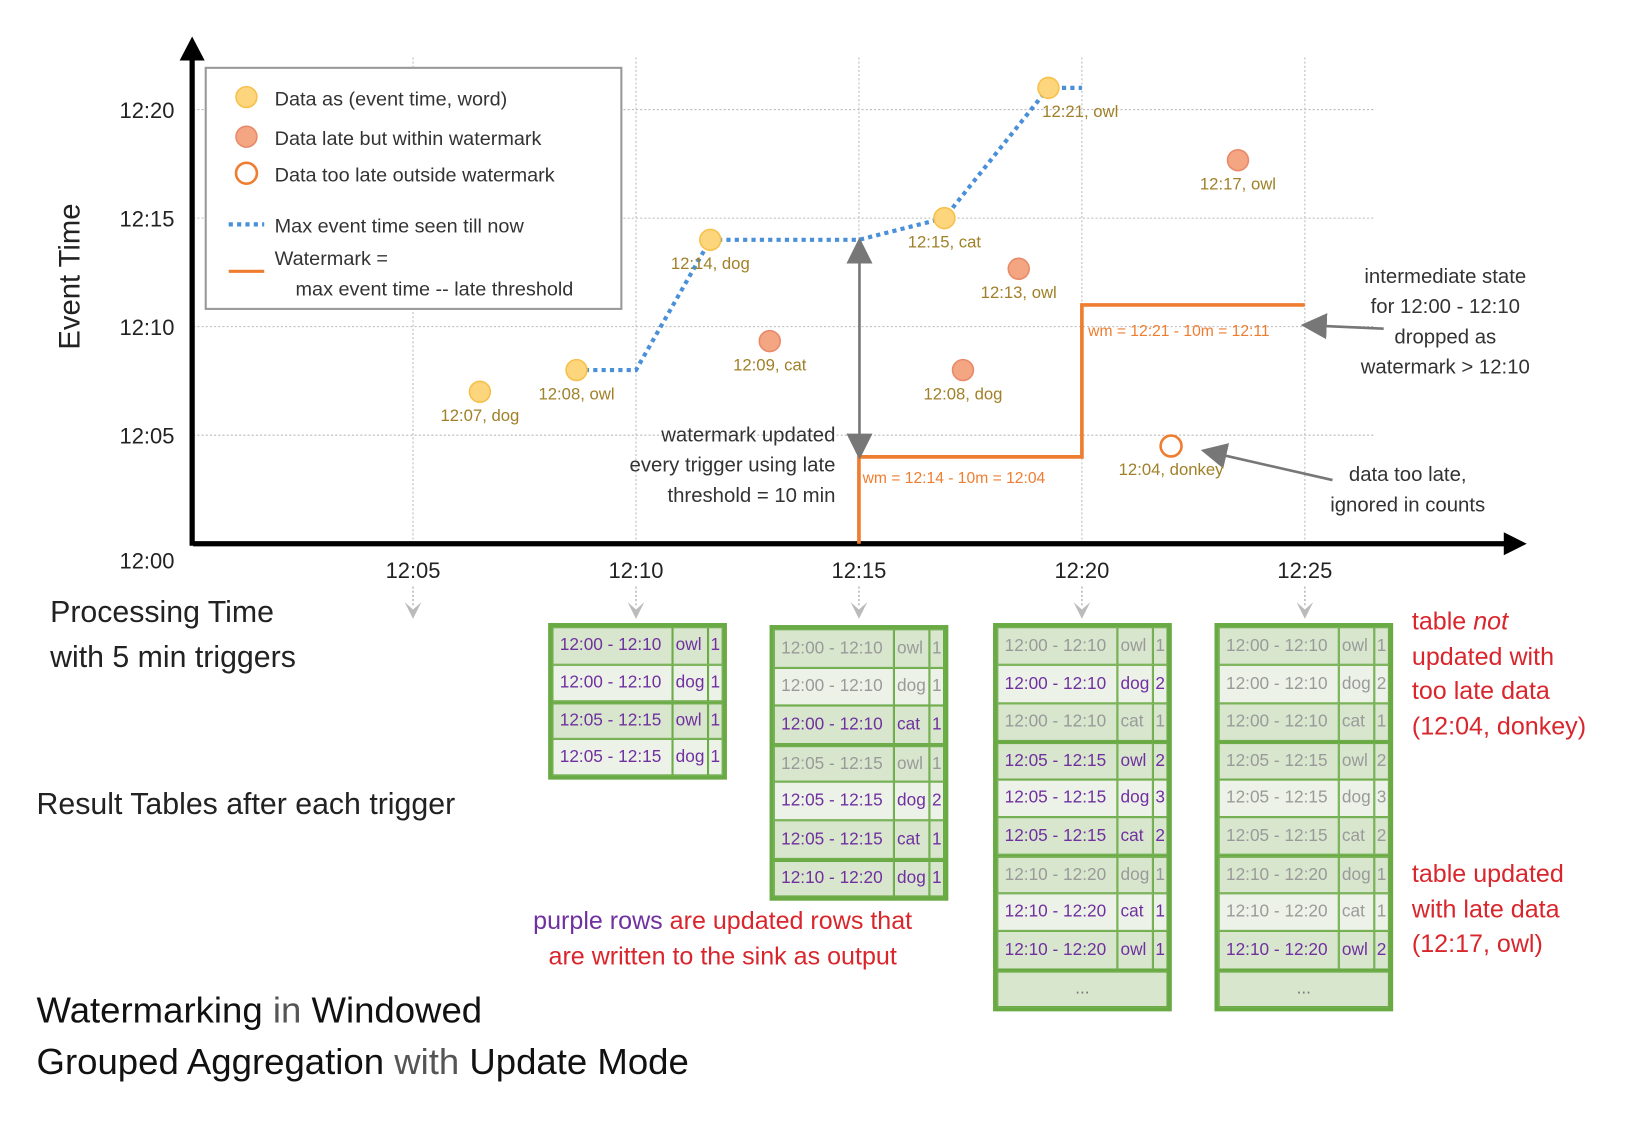  I want to click on intermediate-line: watermark > 12:10, so click(1445, 368).